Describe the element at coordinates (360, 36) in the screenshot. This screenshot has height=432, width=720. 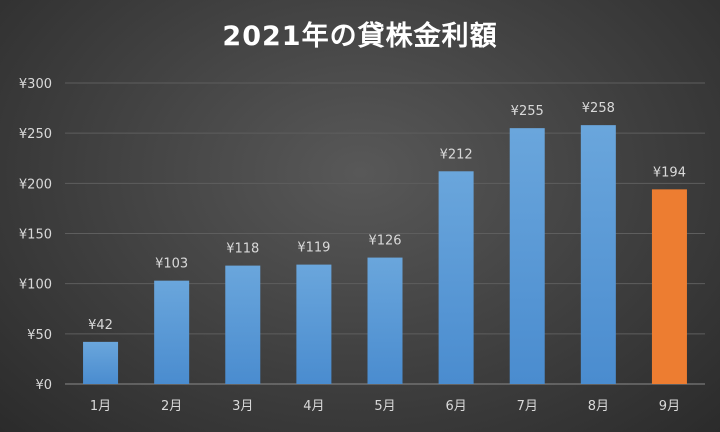
I see `chart-title: 2021年の貸株金利額` at that location.